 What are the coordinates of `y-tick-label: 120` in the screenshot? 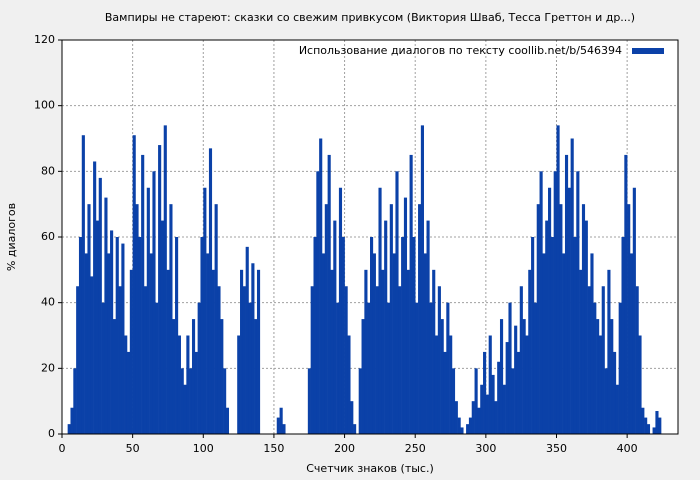 It's located at (44, 39).